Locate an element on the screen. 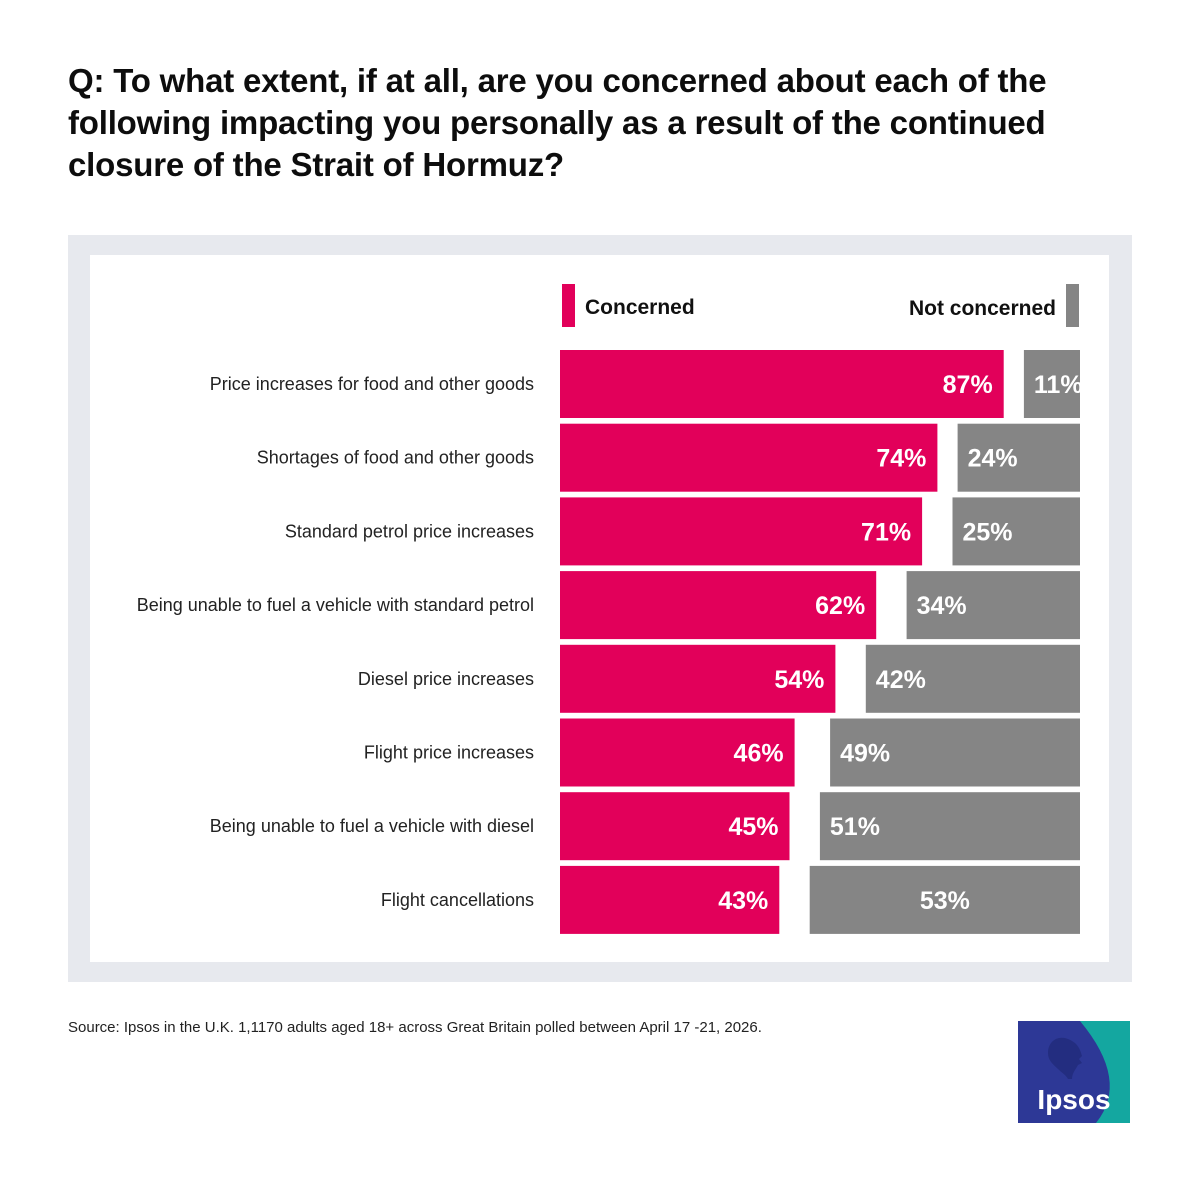 The width and height of the screenshot is (1200, 1200). legend-swatch-concerned is located at coordinates (568, 305).